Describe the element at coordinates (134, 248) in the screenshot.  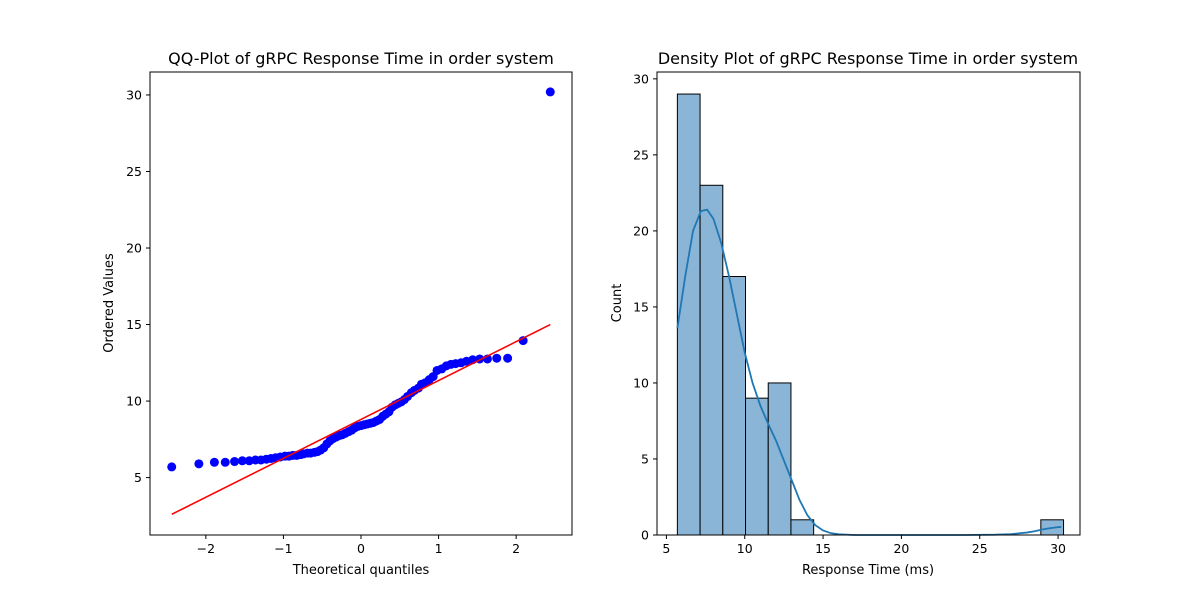
I see `qq-y-tick-label: 20` at that location.